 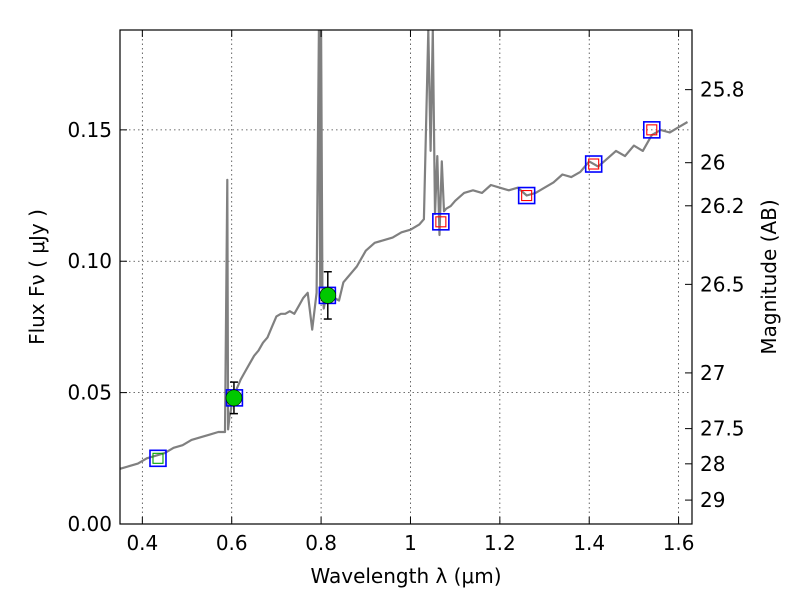 I want to click on x-tick-label: 1.4, so click(x=589, y=543).